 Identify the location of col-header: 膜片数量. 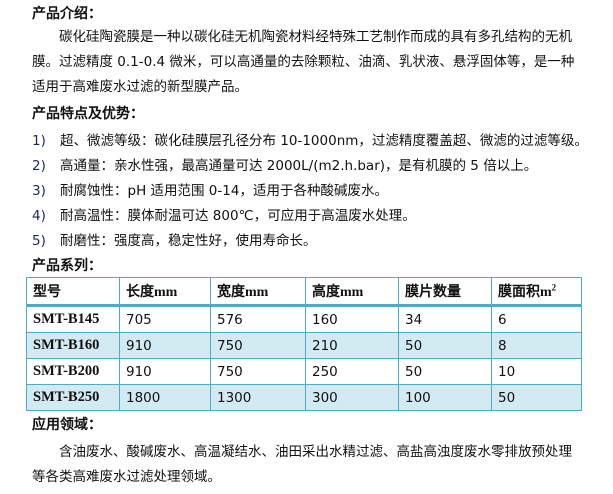
(445, 292).